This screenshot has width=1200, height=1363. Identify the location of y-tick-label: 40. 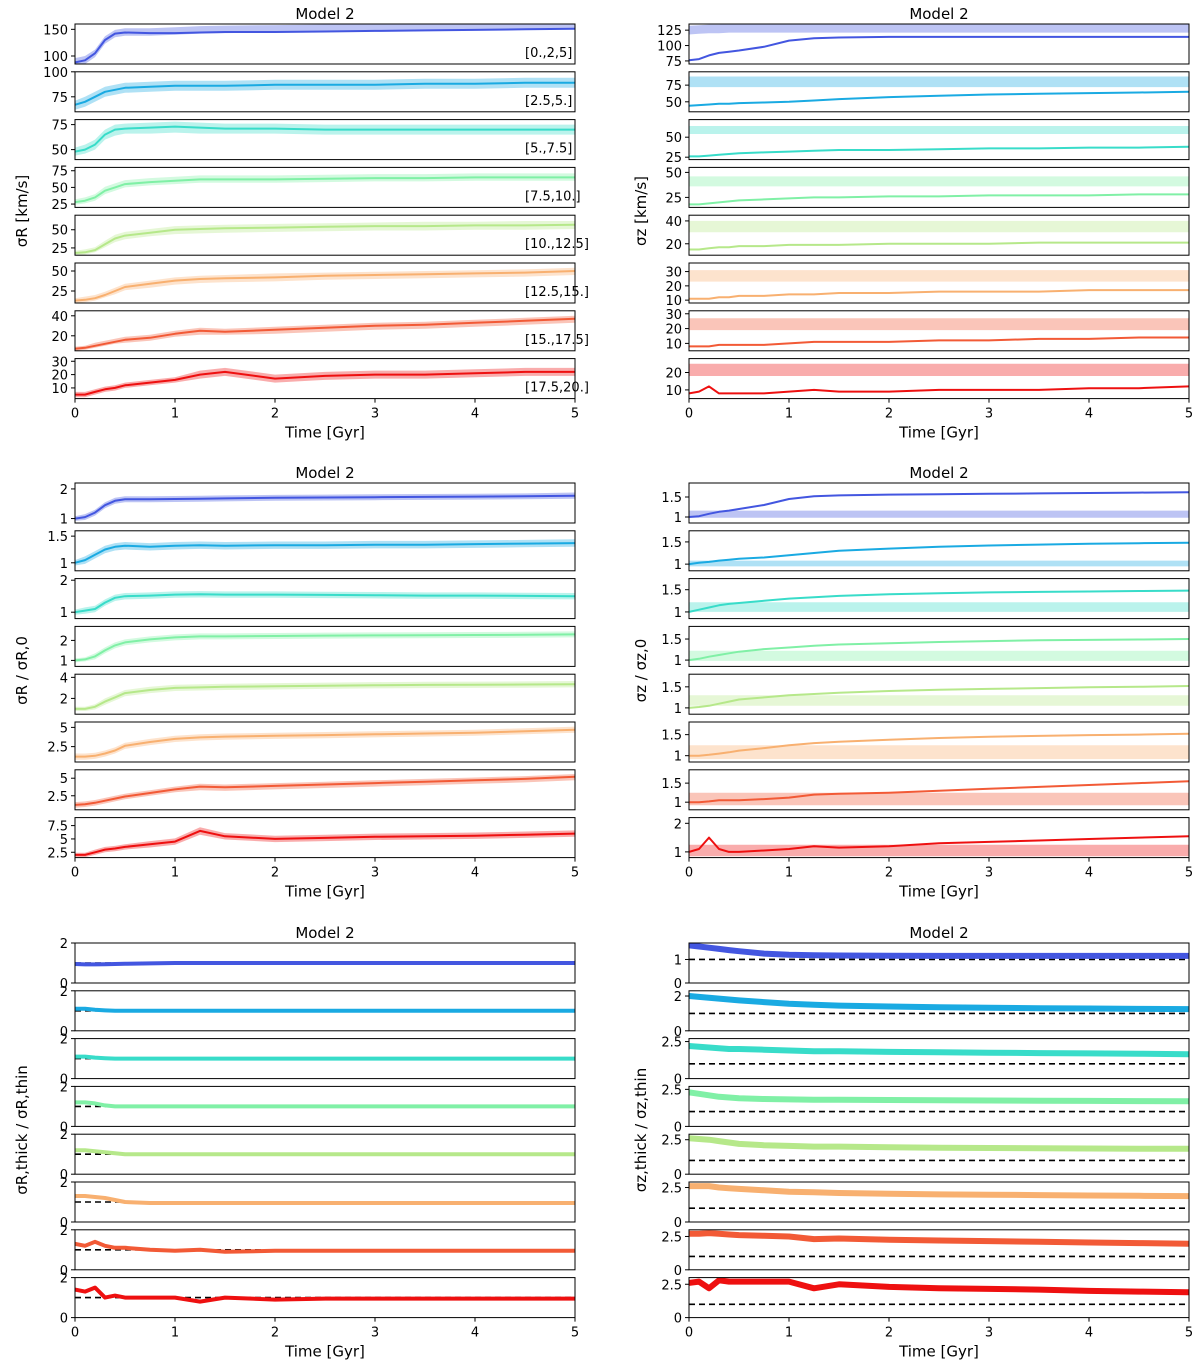
(673, 222).